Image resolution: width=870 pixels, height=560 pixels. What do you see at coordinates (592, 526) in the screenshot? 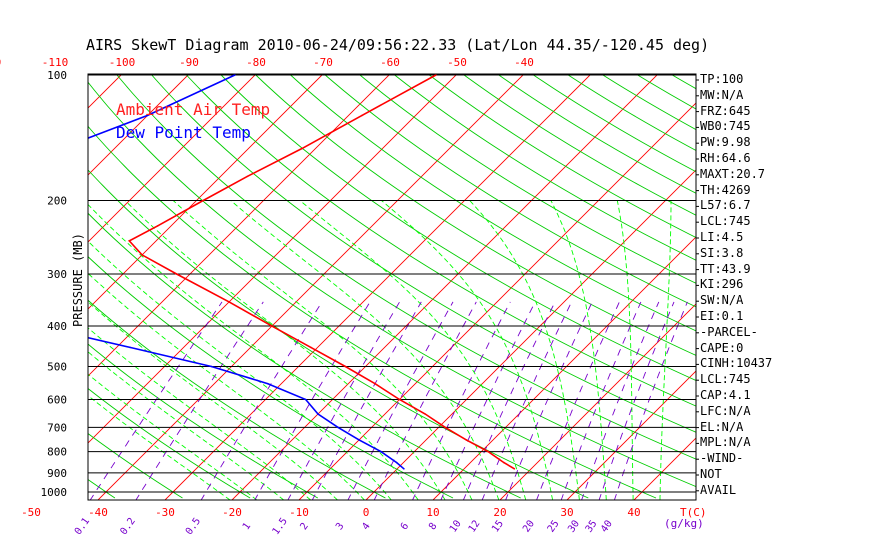
I see `mixing-ratio-label: 35` at bounding box center [592, 526].